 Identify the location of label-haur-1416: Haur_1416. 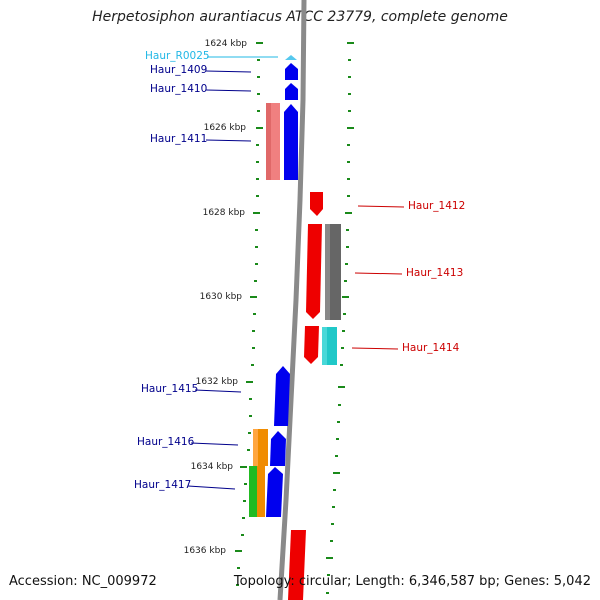
(166, 442).